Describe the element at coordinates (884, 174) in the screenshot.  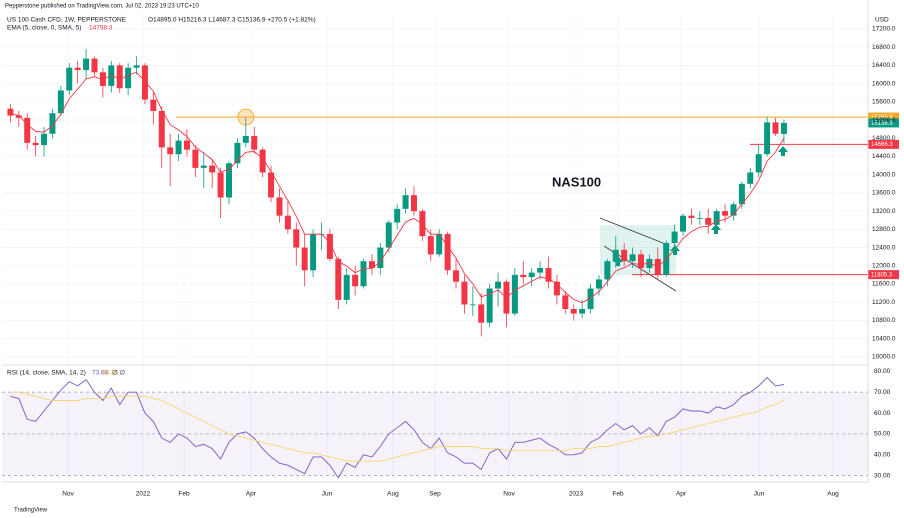
I see `y-tick-label: 14000.0` at that location.